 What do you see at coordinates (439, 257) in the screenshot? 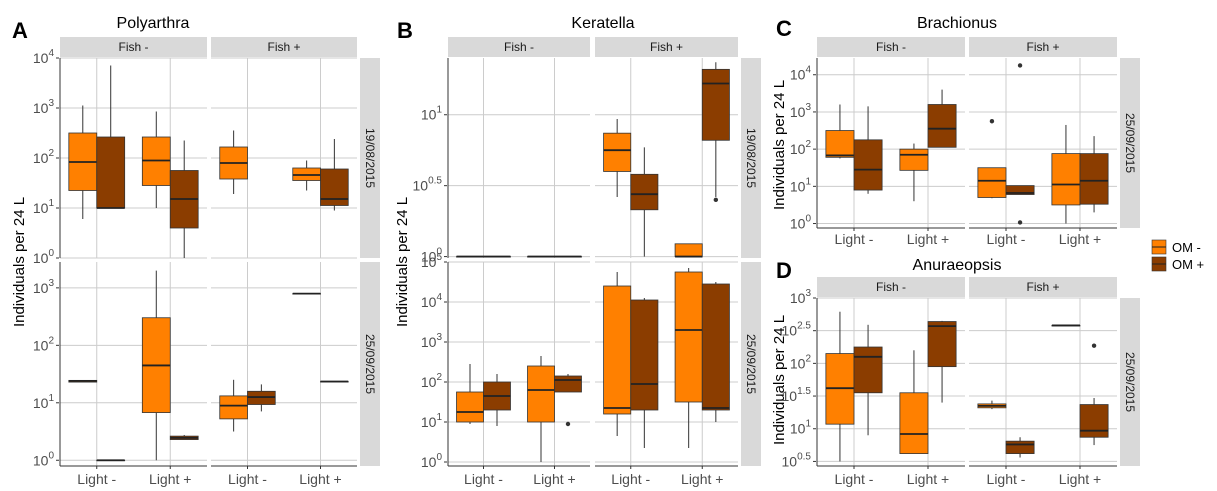
I see `y-tick-exponent: 5` at bounding box center [439, 257].